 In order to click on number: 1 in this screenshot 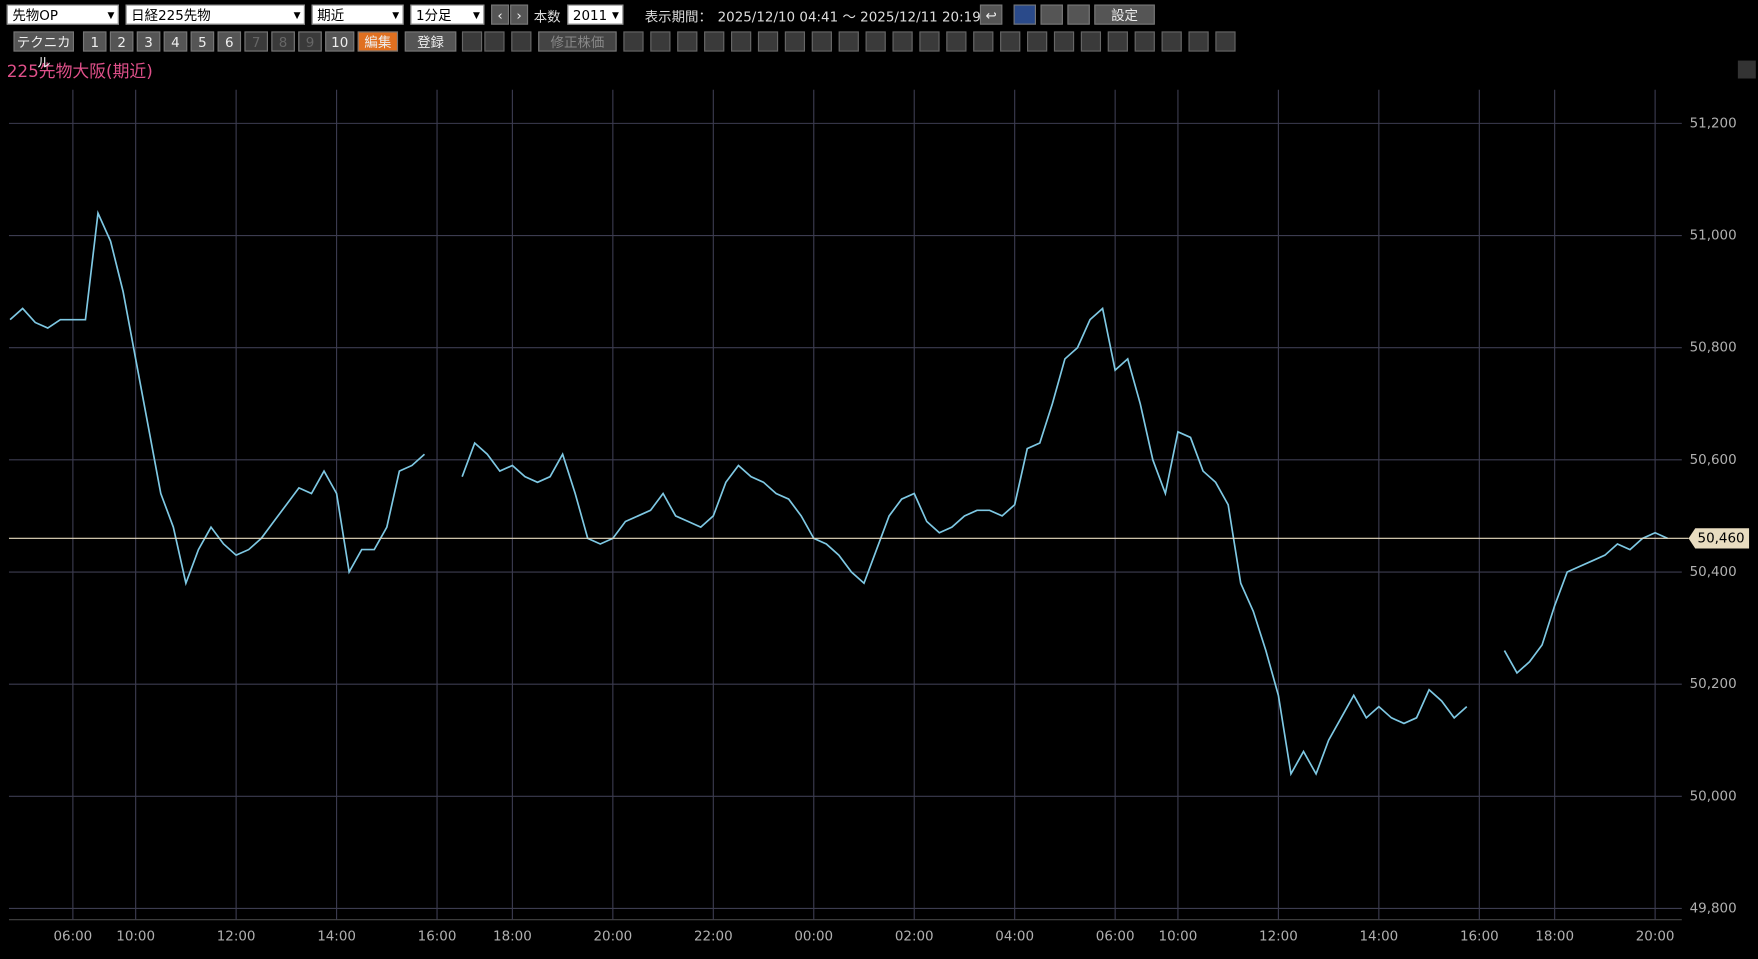, I will do `click(95, 42)`.